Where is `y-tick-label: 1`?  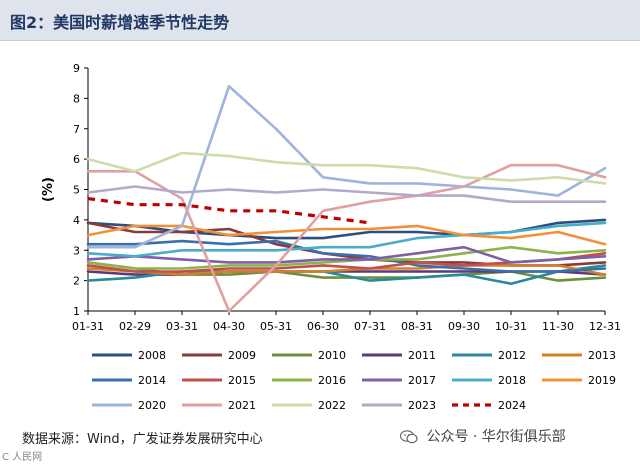 y-tick-label: 1 is located at coordinates (76, 311).